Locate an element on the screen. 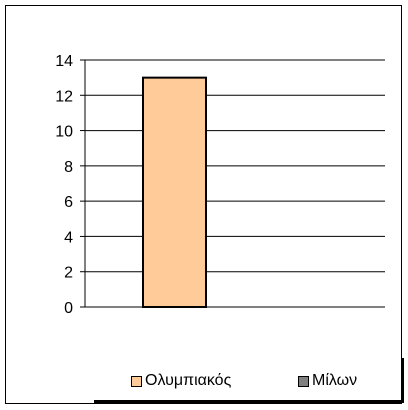 The height and width of the screenshot is (410, 408). bars is located at coordinates (174, 192).